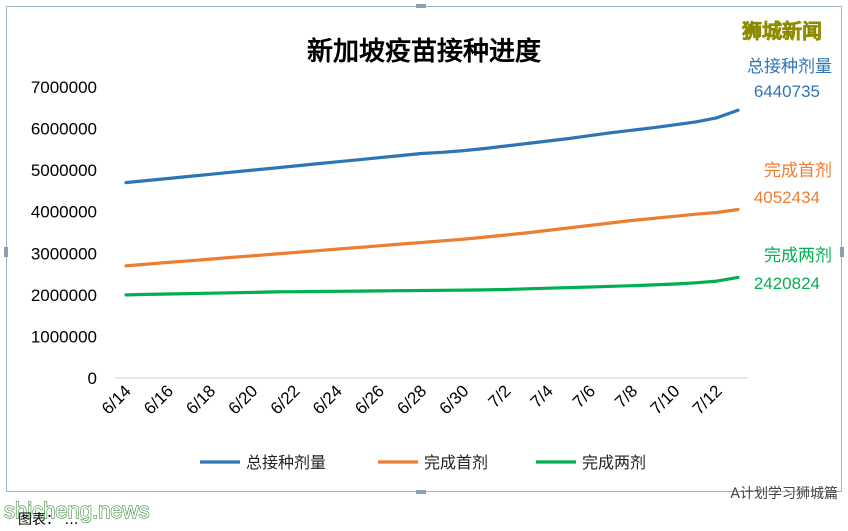 Image resolution: width=848 pixels, height=531 pixels. Describe the element at coordinates (584, 396) in the screenshot. I see `x-tick-label: 7/6` at that location.